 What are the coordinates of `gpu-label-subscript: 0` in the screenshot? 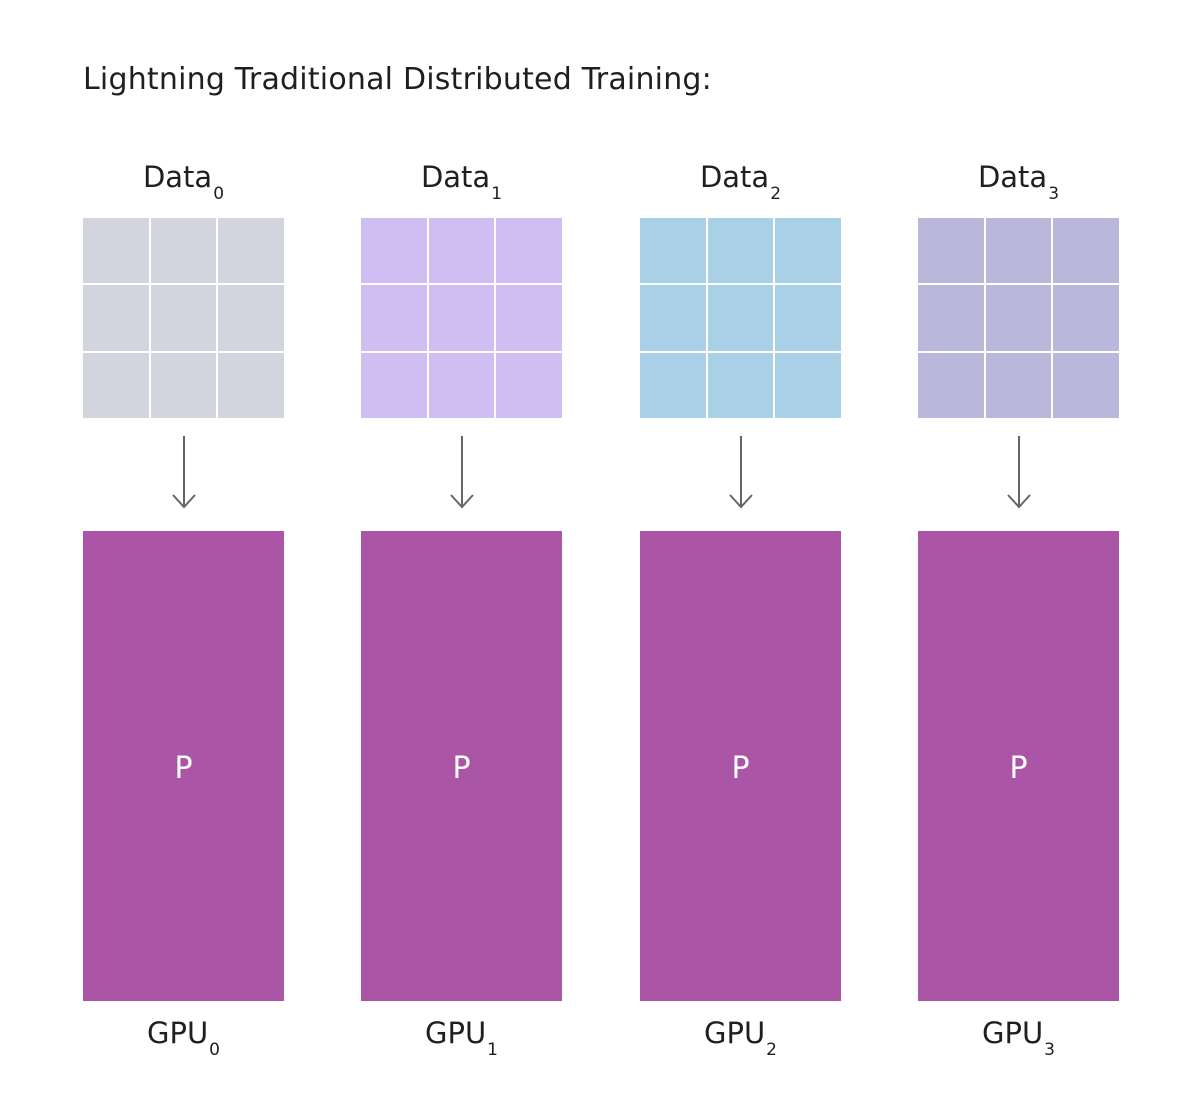 It's located at (214, 1050).